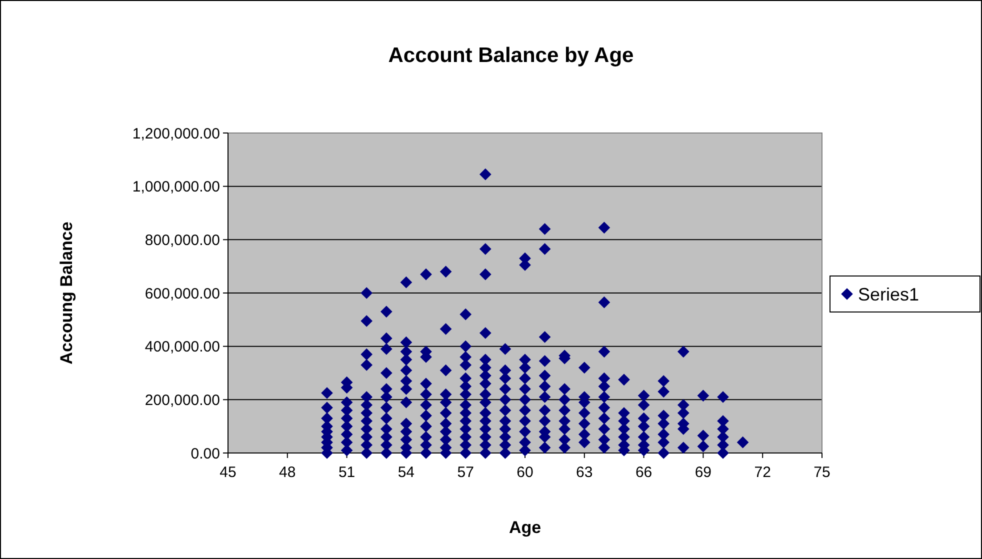 The image size is (982, 559). Describe the element at coordinates (182, 347) in the screenshot. I see `y-tick-label: 400,000.00` at that location.